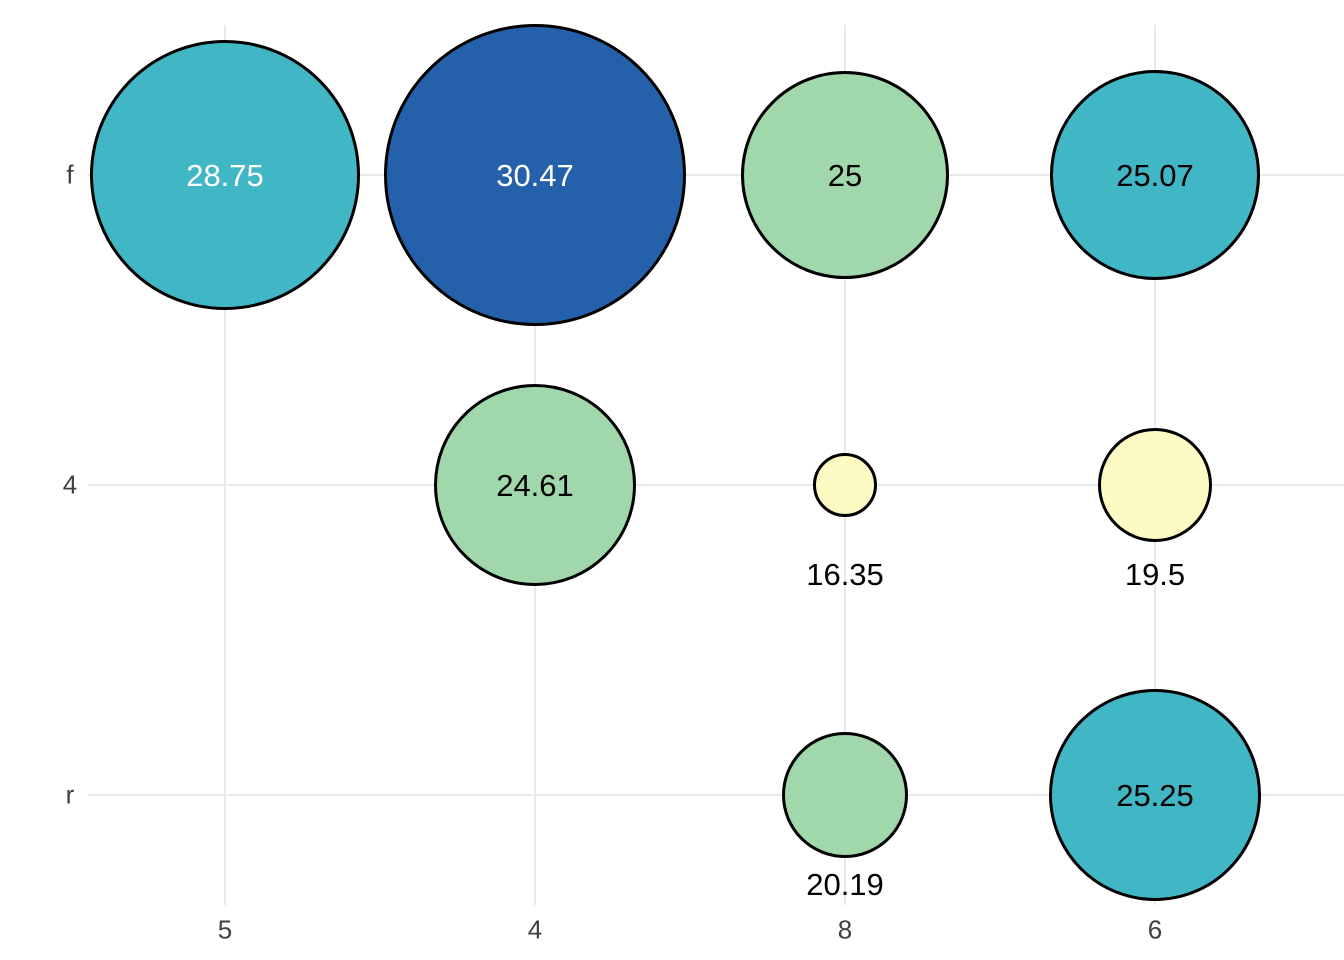  I want to click on bubble-value-label: 24.61, so click(535, 485).